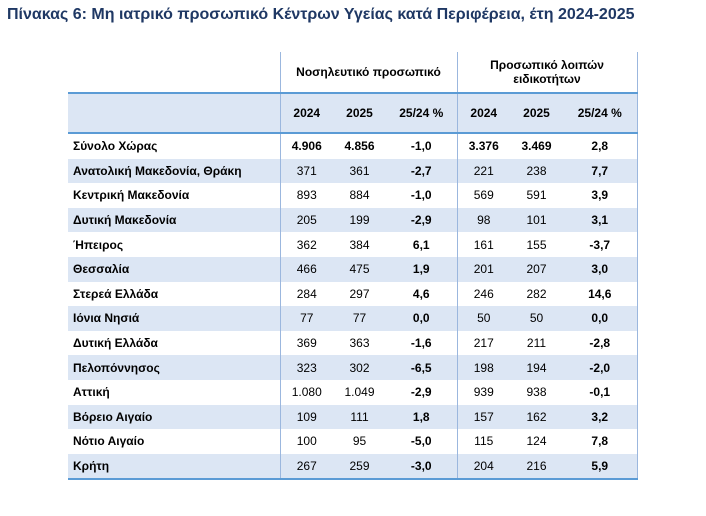 Image resolution: width=706 pixels, height=516 pixels. I want to click on other-pct-cell: 5,9, so click(600, 467).